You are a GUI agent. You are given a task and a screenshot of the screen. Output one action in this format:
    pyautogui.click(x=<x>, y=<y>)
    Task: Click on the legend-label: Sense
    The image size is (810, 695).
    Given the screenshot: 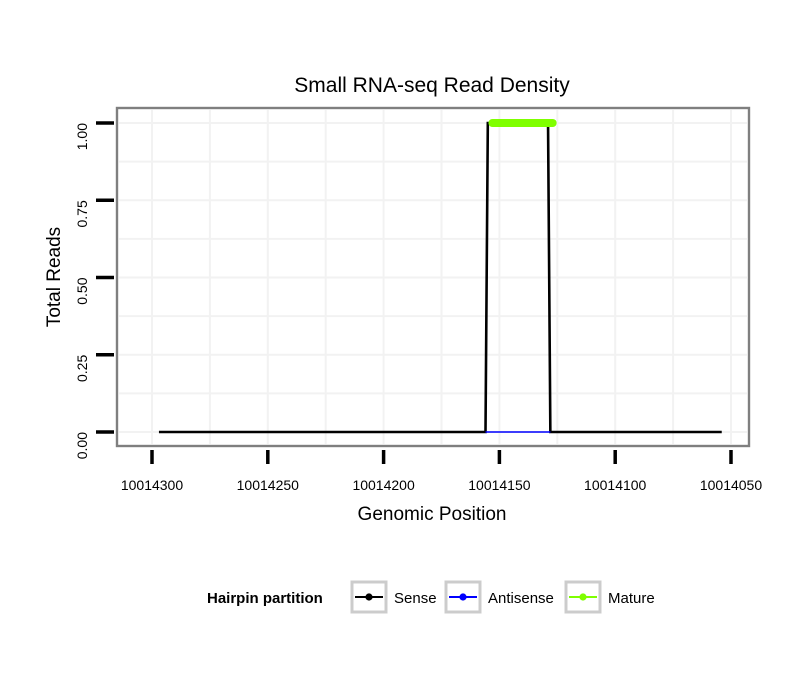 What is the action you would take?
    pyautogui.click(x=415, y=598)
    